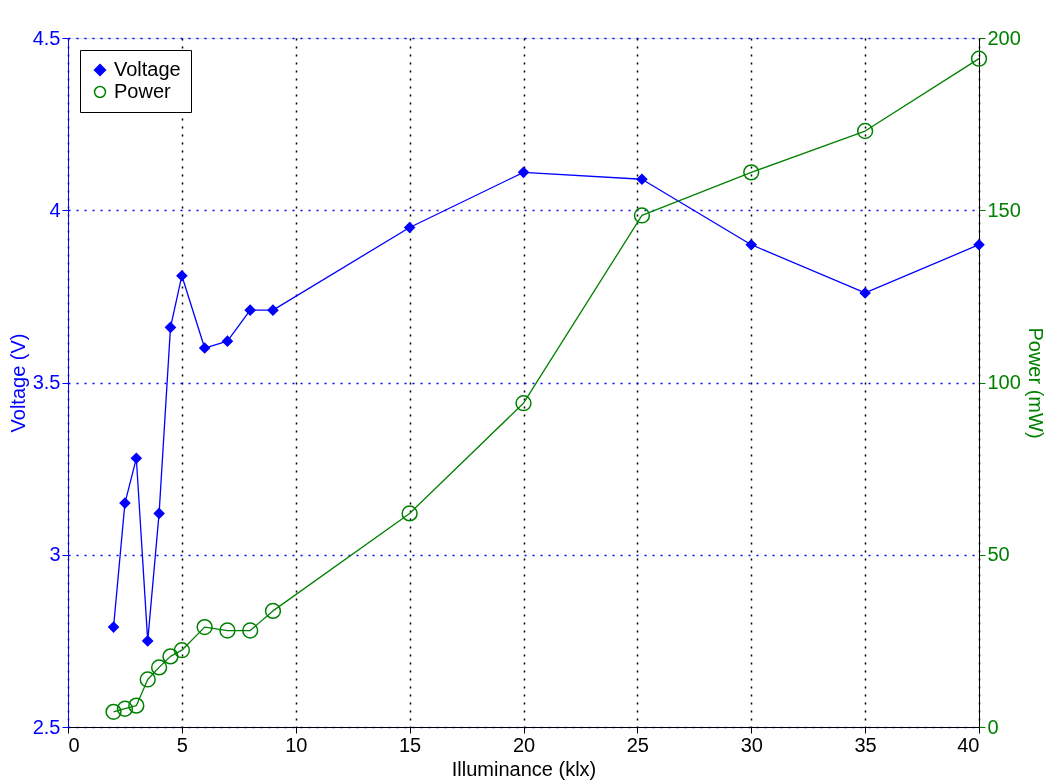 This screenshot has height=784, width=1053. Describe the element at coordinates (296, 744) in the screenshot. I see `x-tick-label: 10` at that location.